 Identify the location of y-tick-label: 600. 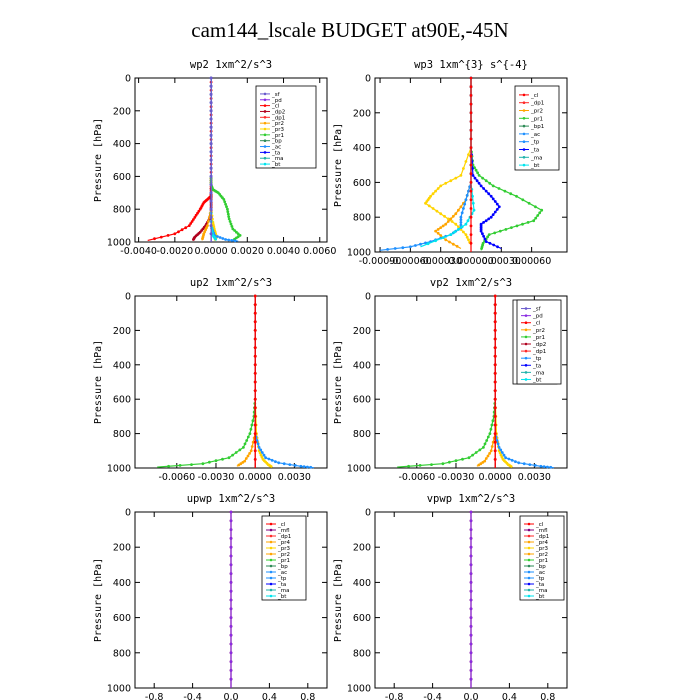
(362, 183).